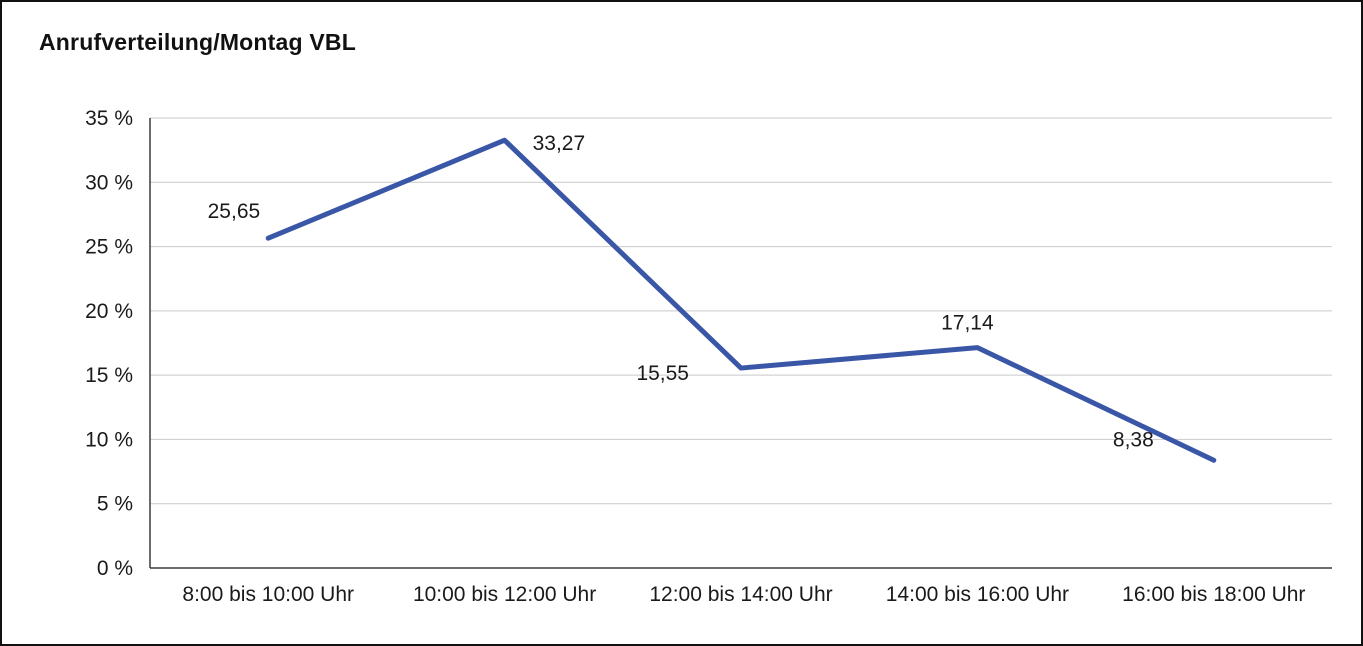 This screenshot has height=646, width=1363. Describe the element at coordinates (109, 375) in the screenshot. I see `y-tick-label: 15 %` at that location.